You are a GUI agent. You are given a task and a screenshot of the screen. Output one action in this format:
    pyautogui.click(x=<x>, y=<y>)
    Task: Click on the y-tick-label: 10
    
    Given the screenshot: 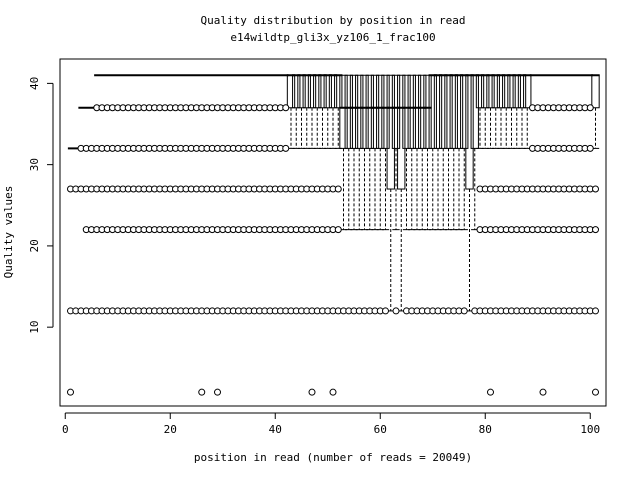 What is the action you would take?
    pyautogui.click(x=34, y=327)
    